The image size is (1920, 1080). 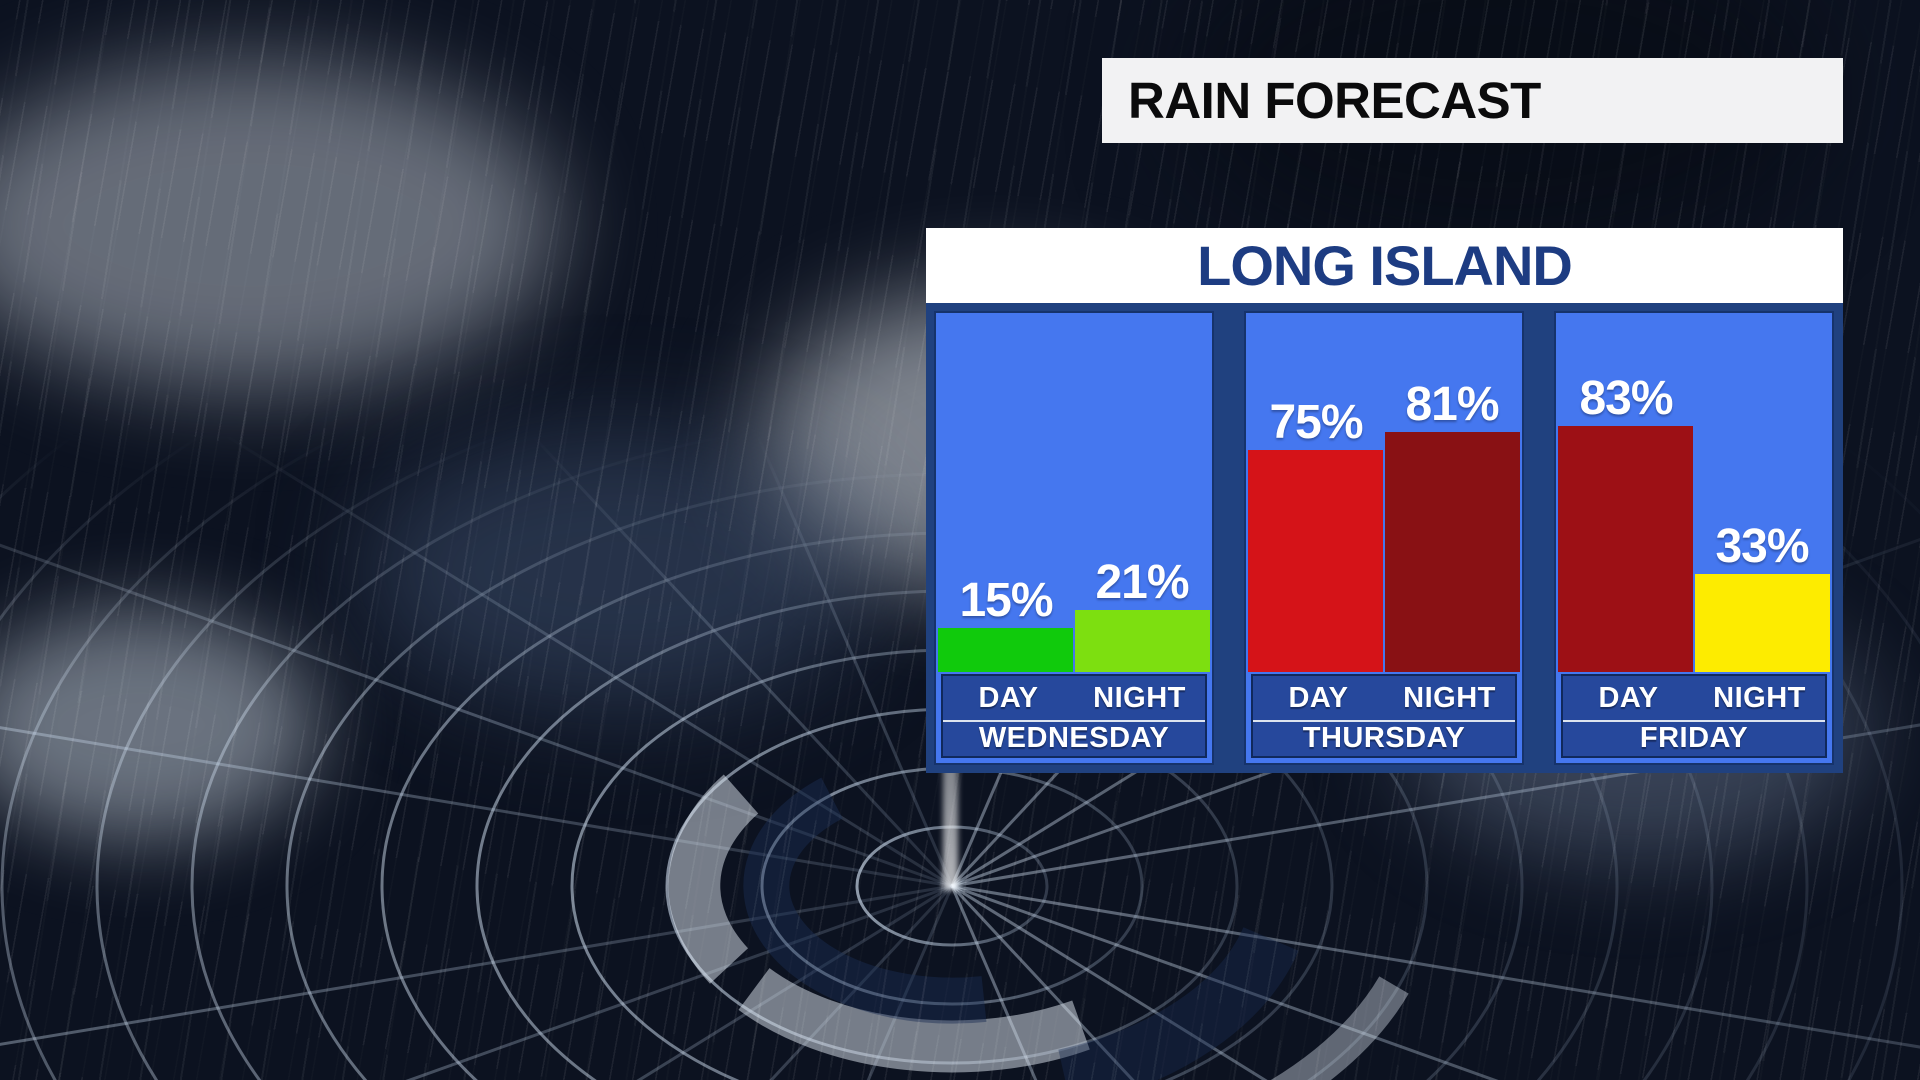 I want to click on night-value-label: 33%, so click(x=1762, y=546).